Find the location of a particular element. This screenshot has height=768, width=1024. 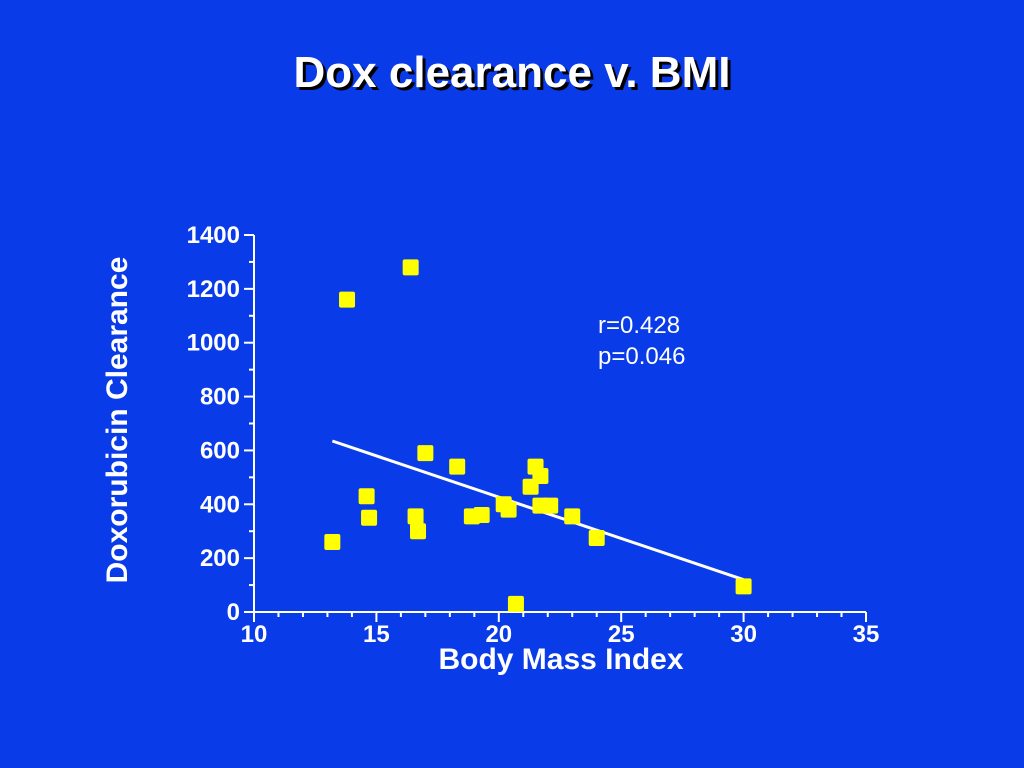

y-tick-label: 0 is located at coordinates (233, 612).